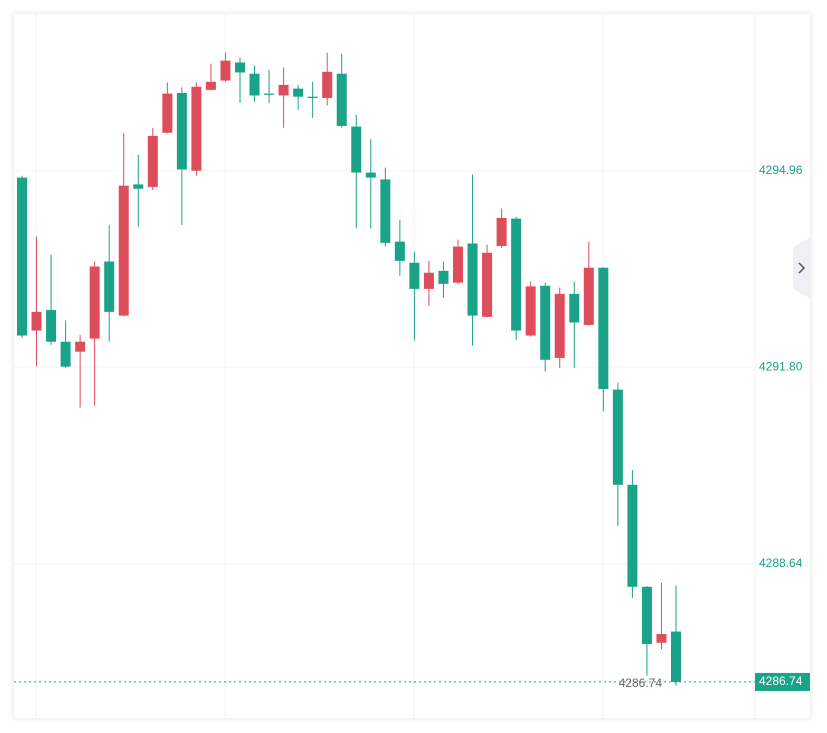  I want to click on tab-bg, so click(801, 268).